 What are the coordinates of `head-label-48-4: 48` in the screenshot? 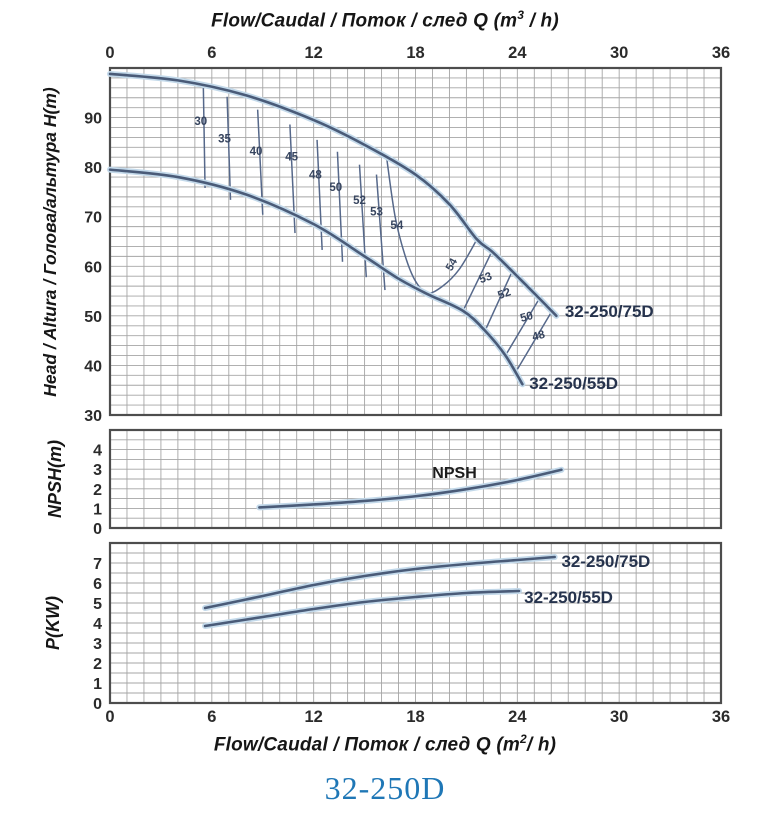 It's located at (315, 176).